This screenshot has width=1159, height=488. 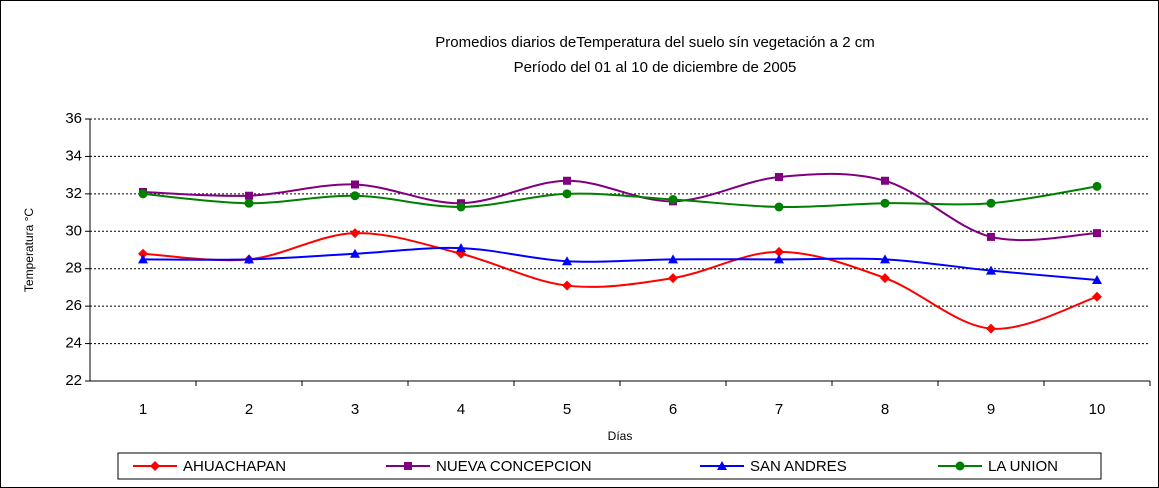 What do you see at coordinates (779, 409) in the screenshot?
I see `x-tick-label: 7` at bounding box center [779, 409].